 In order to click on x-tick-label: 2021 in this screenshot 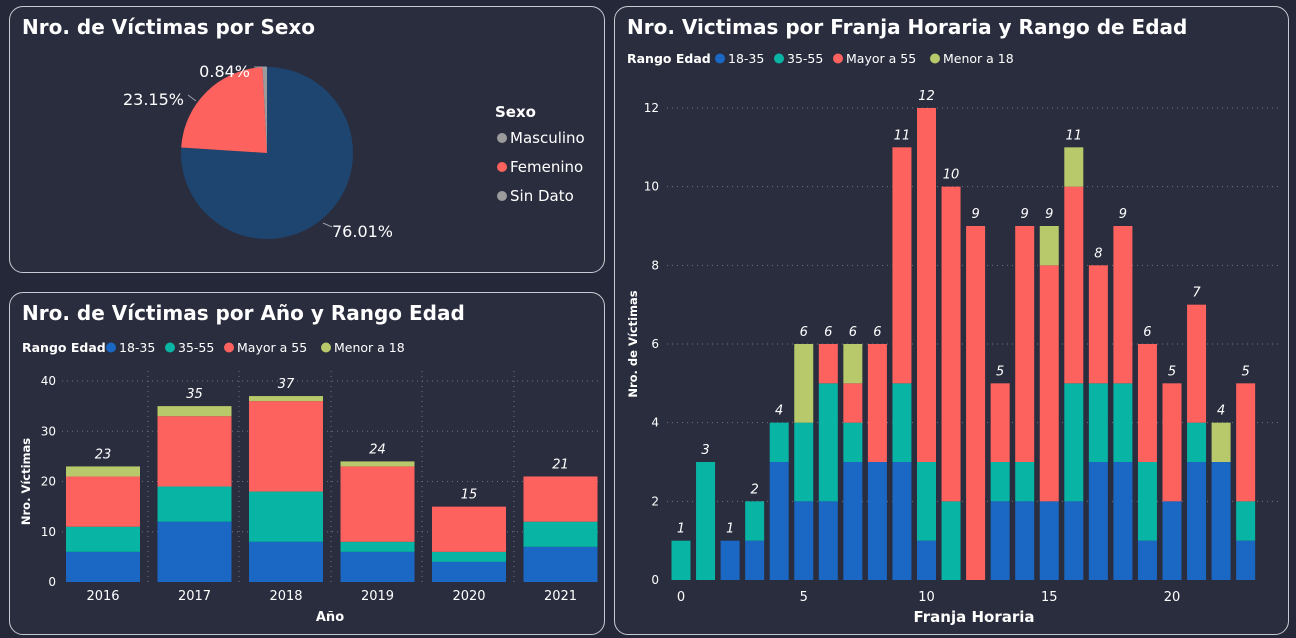, I will do `click(560, 596)`.